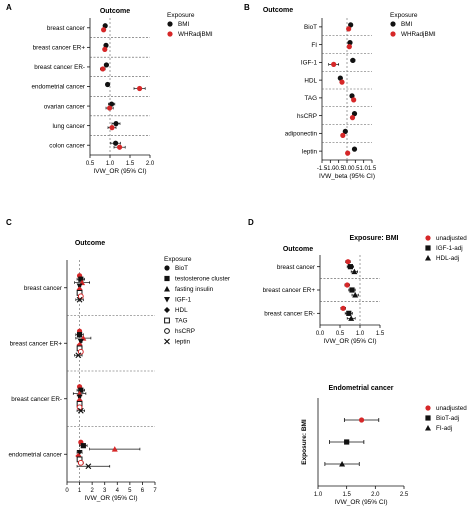  Describe the element at coordinates (80, 491) in the screenshot. I see `x-tick-label: 1` at that location.